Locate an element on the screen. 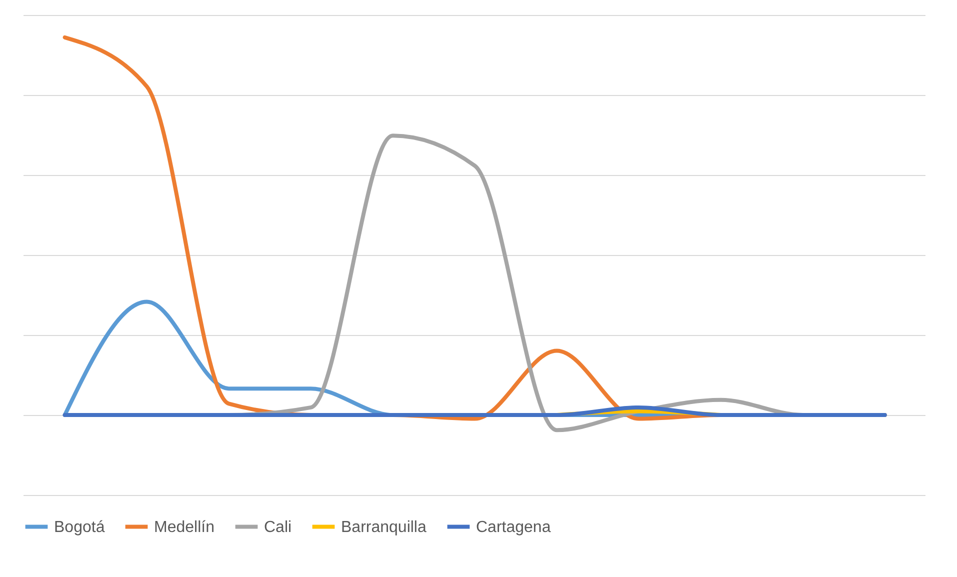  legend-label: Barranquilla is located at coordinates (383, 527).